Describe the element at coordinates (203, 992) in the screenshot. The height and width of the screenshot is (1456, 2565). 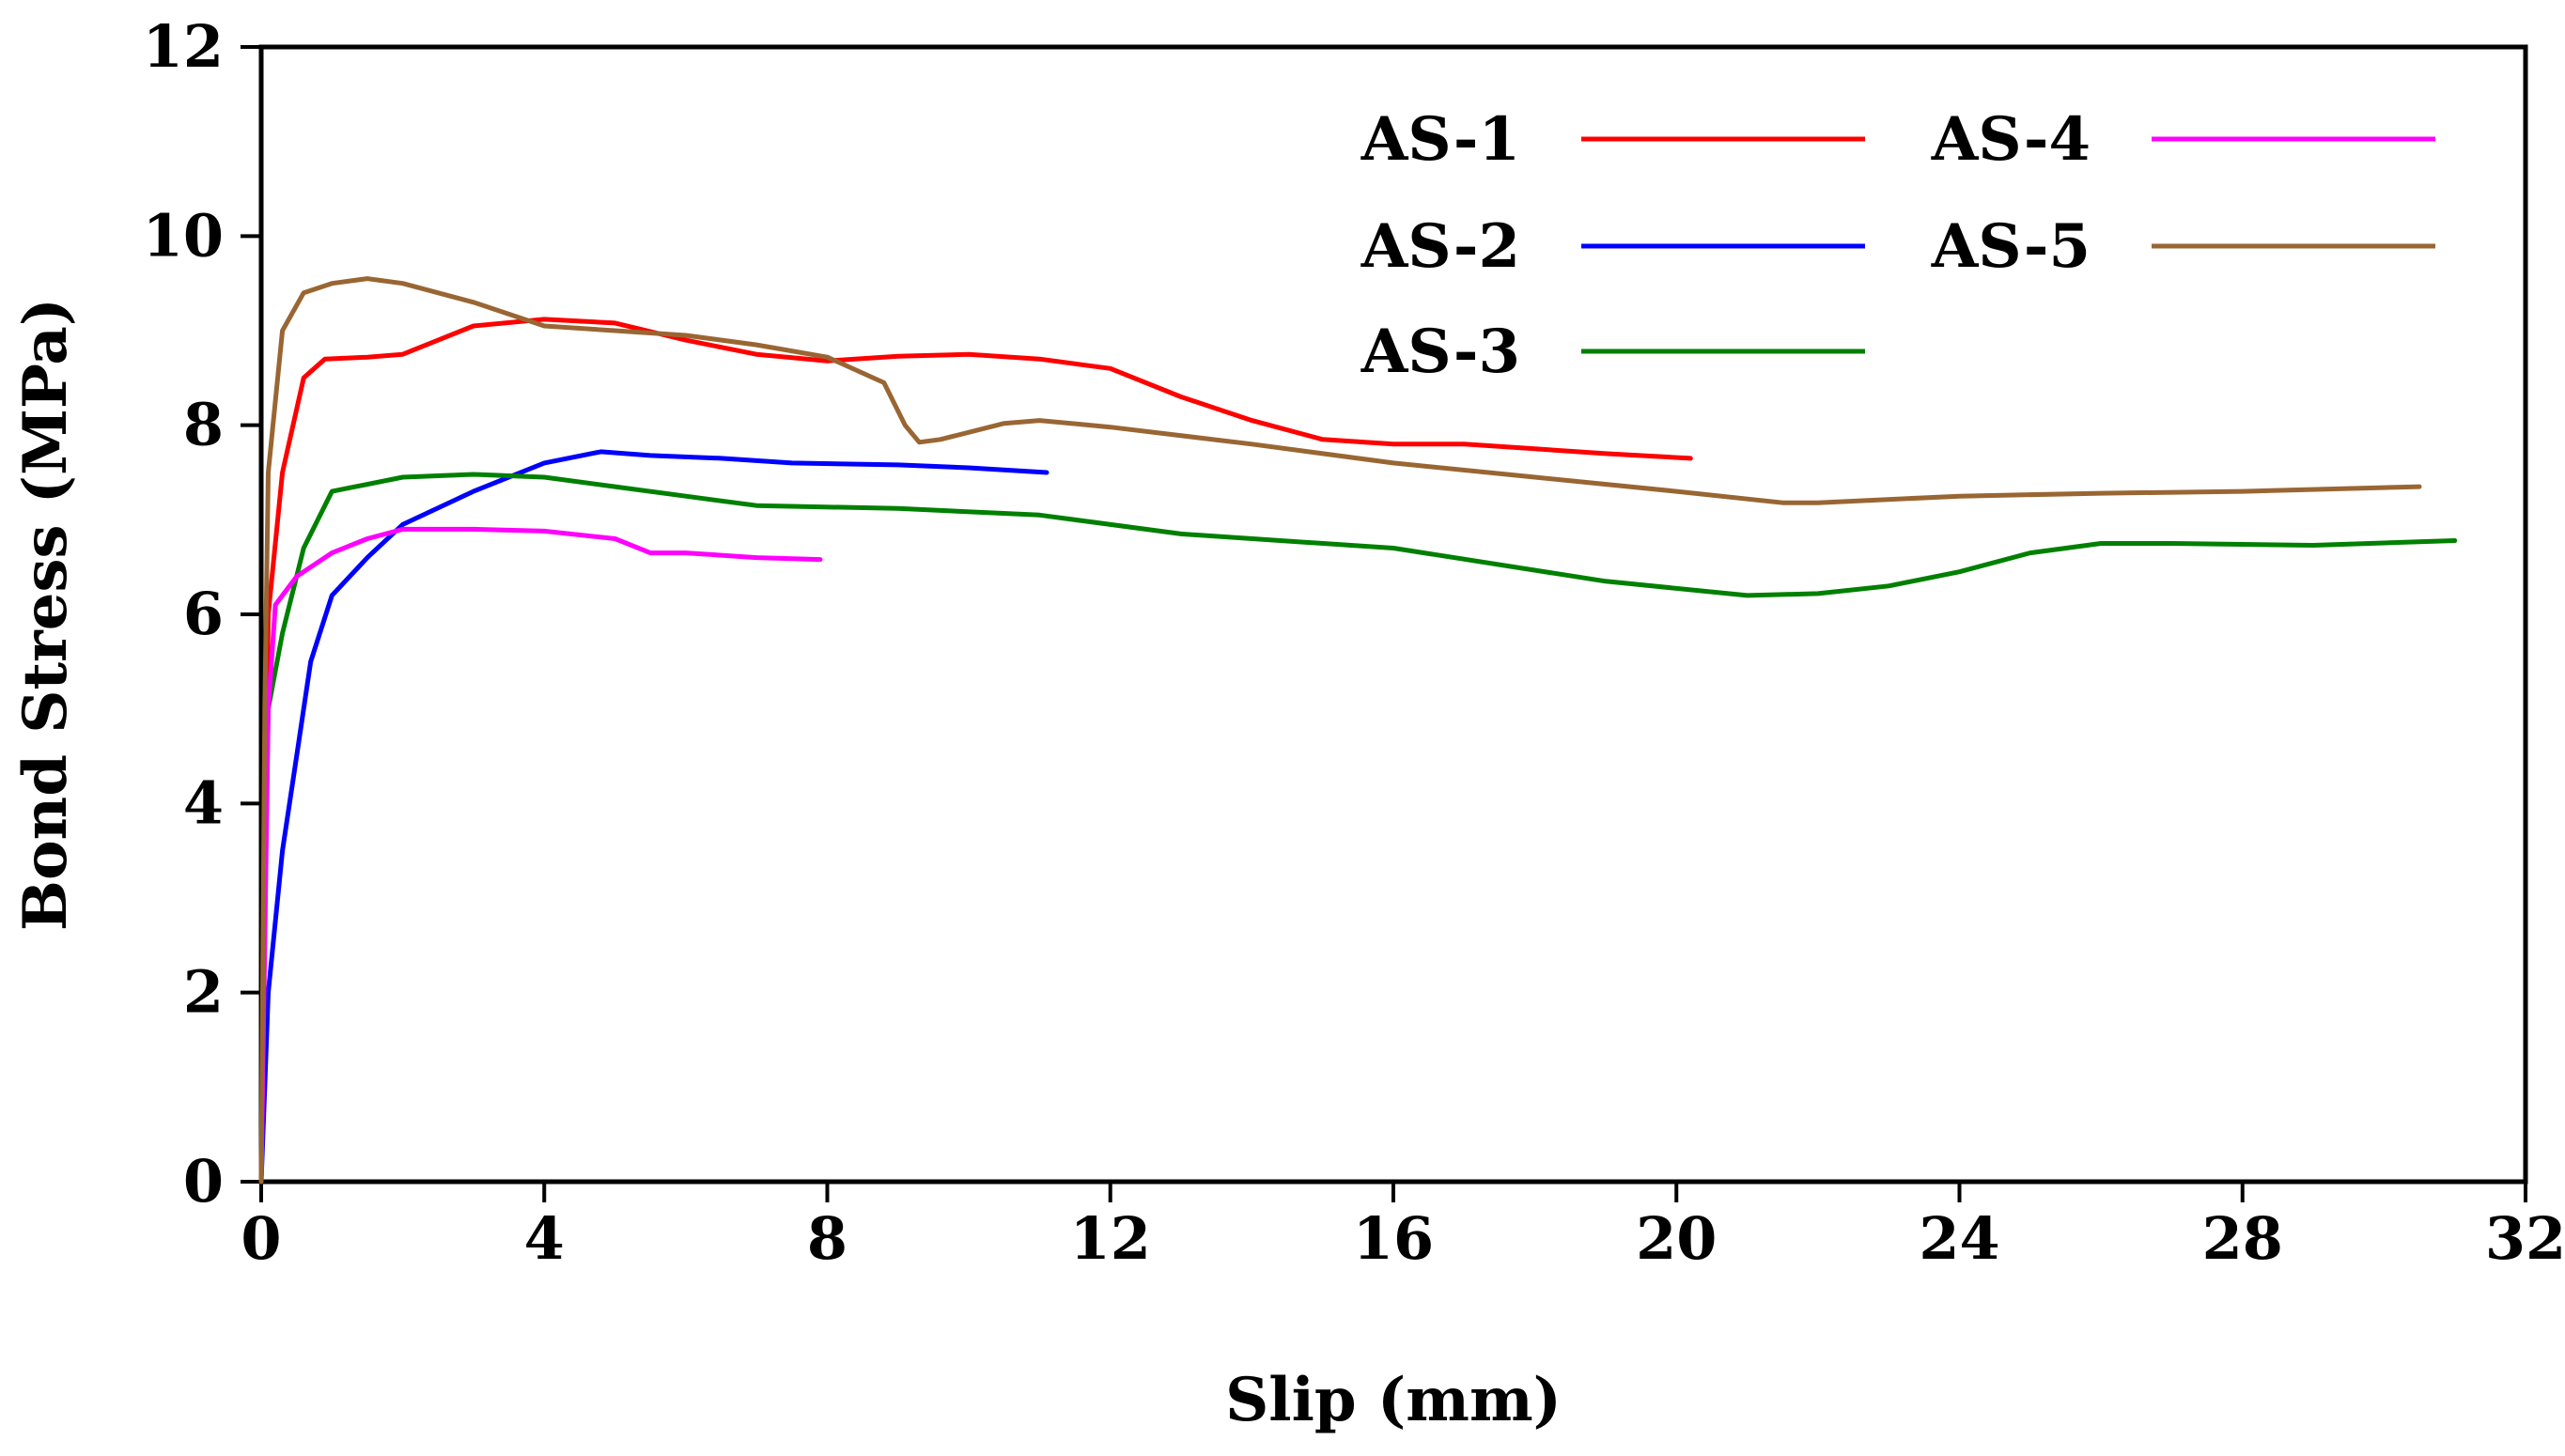
I see `y-tick-label: 2` at that location.